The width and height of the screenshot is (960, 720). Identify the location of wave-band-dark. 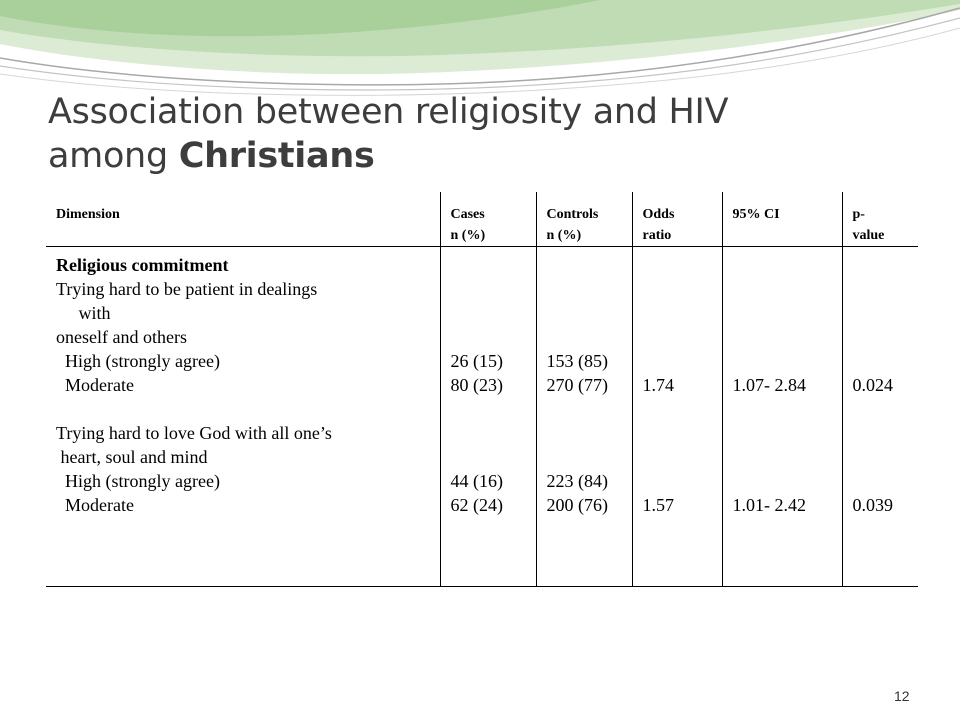
(300, 18).